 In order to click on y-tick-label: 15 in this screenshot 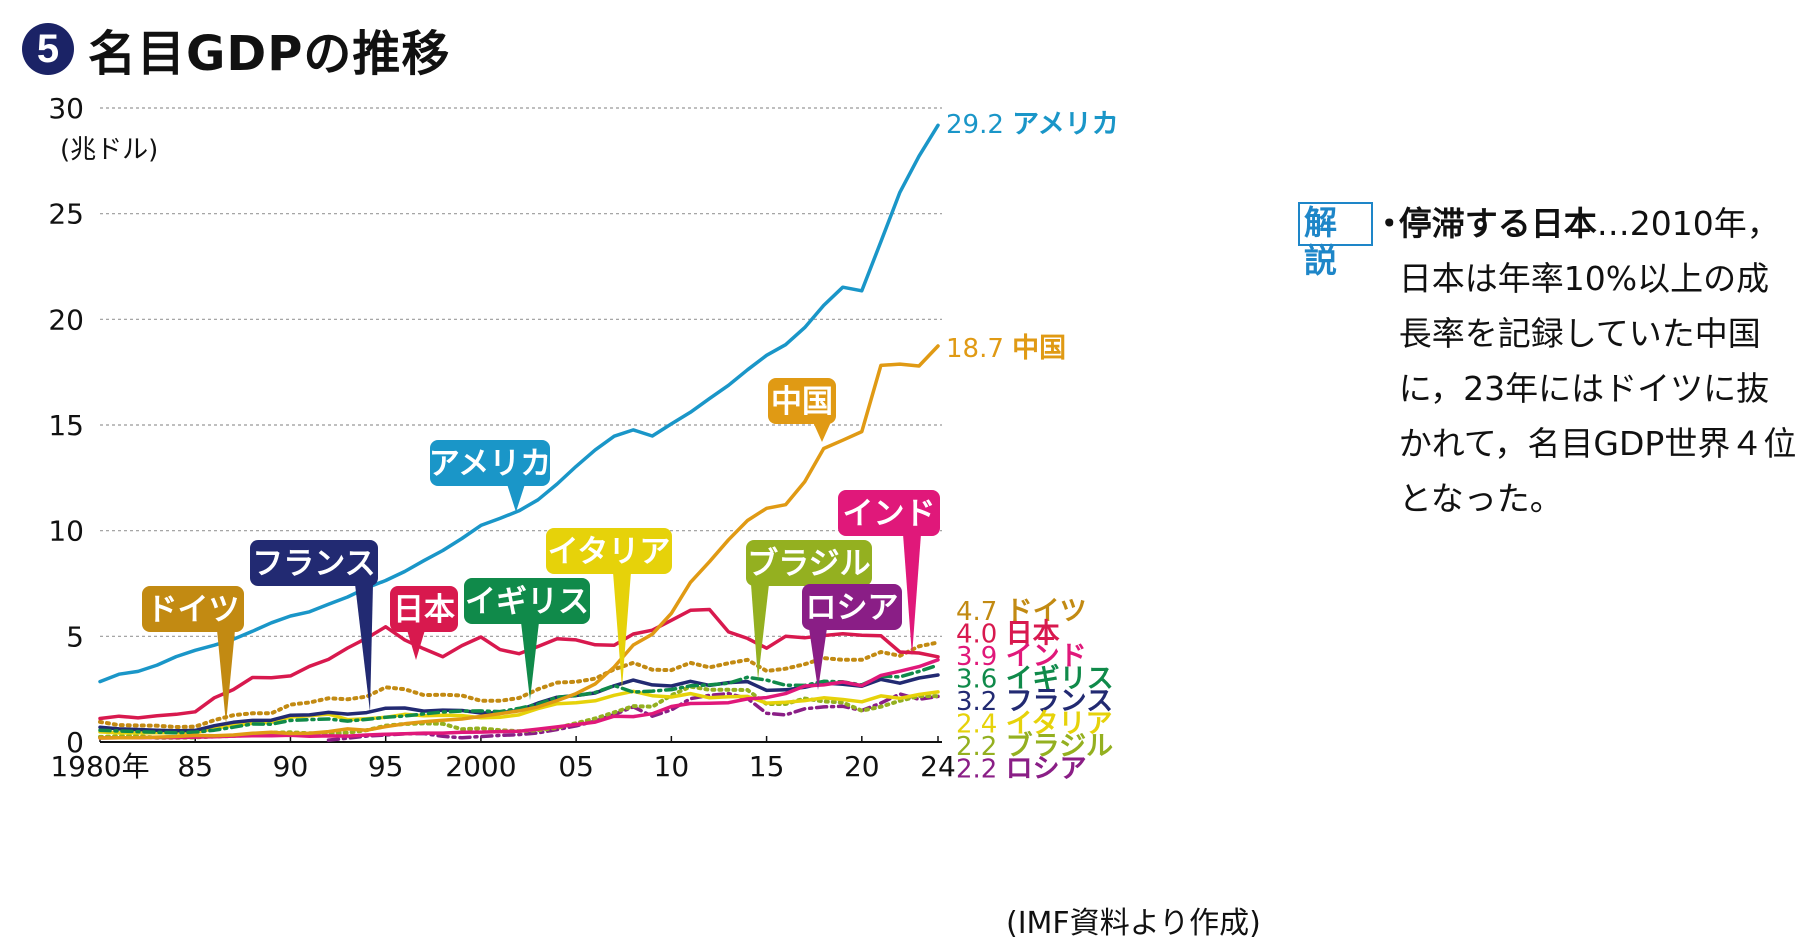, I will do `click(66, 425)`.